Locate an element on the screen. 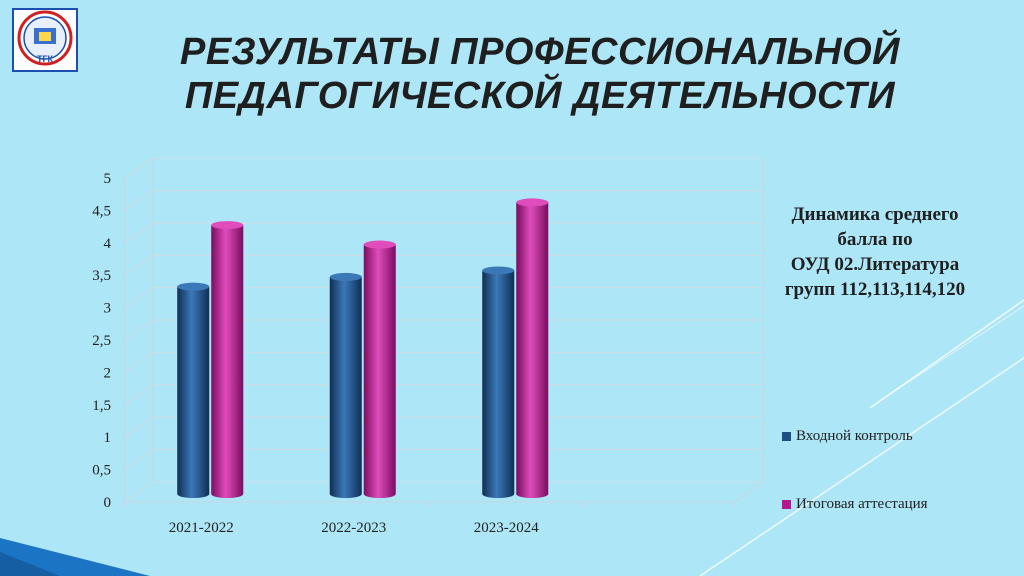 Image resolution: width=1024 pixels, height=576 pixels. y-tick-label: 3 is located at coordinates (108, 309).